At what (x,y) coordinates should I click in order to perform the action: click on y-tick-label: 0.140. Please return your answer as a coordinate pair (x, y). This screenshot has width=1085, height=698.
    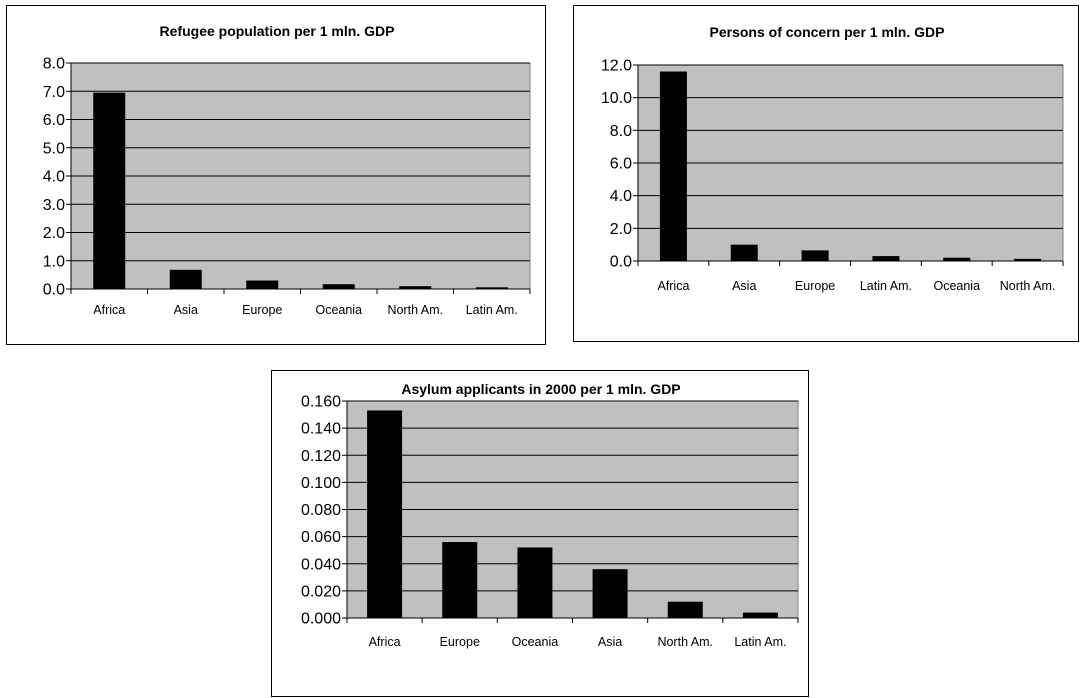
    Looking at the image, I should click on (321, 429).